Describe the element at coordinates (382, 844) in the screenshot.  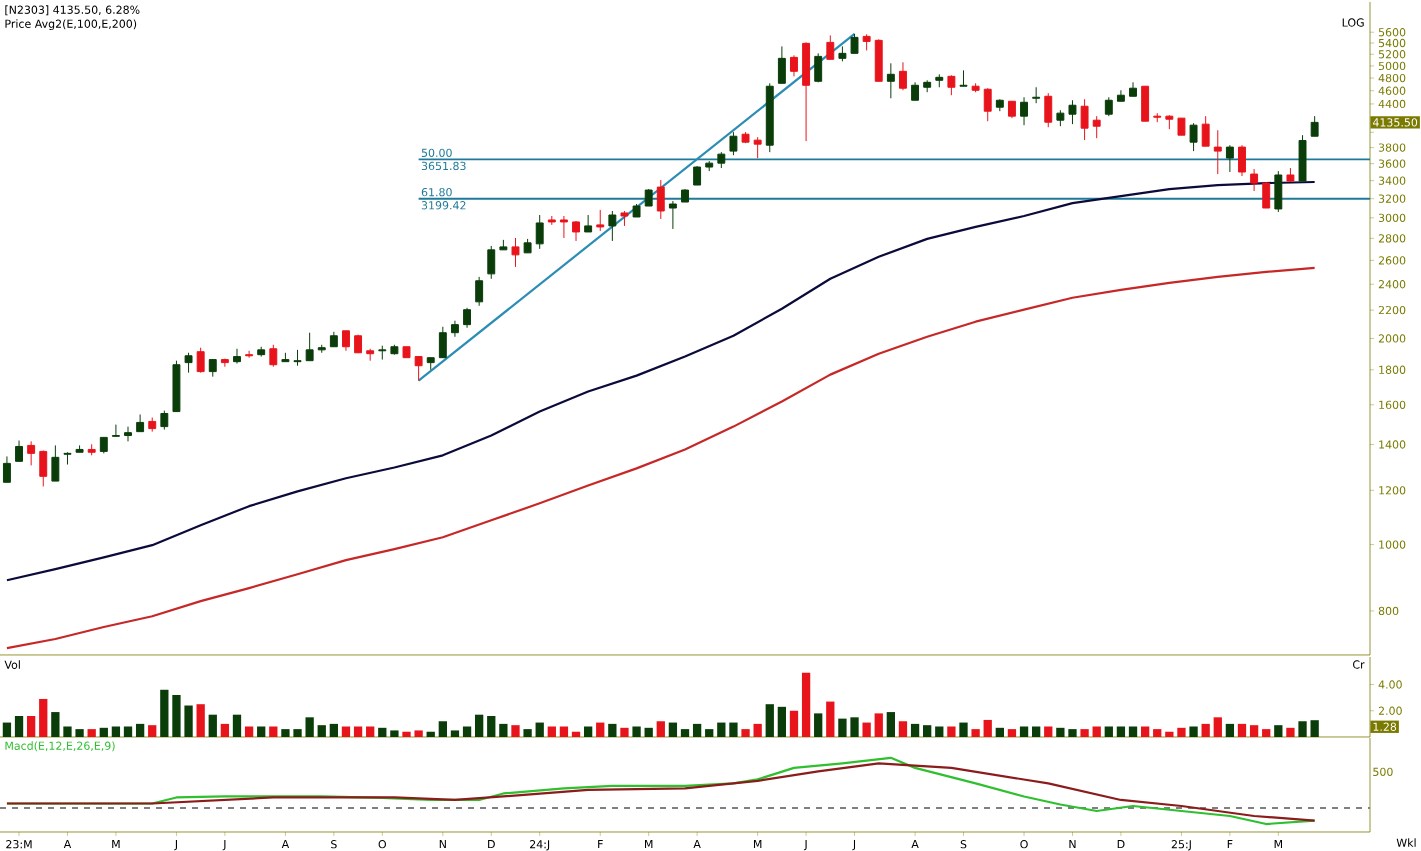
I see `x-tick-label: O` at that location.